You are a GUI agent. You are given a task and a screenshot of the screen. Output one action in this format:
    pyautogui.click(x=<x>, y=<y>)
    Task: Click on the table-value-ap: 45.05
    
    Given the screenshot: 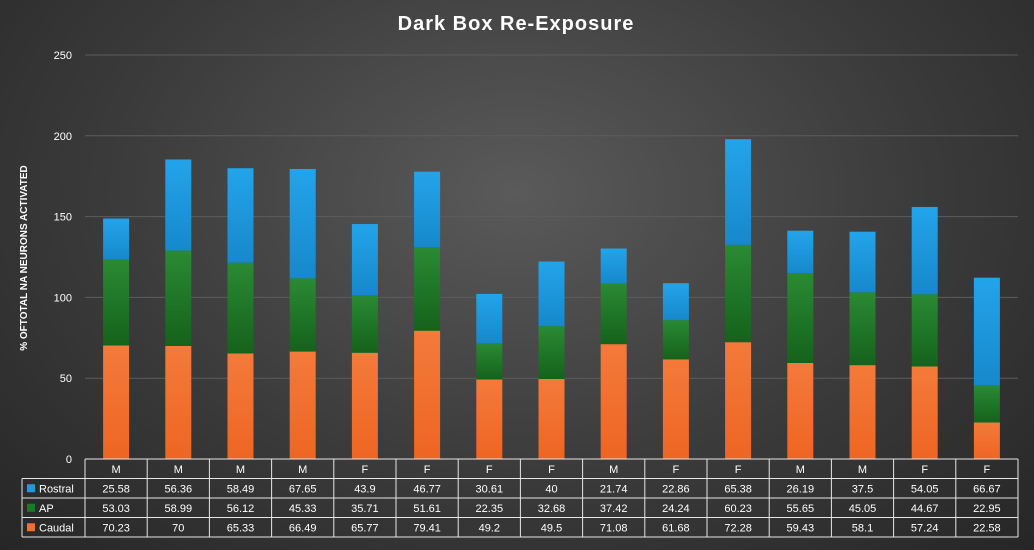 What is the action you would take?
    pyautogui.click(x=863, y=509)
    